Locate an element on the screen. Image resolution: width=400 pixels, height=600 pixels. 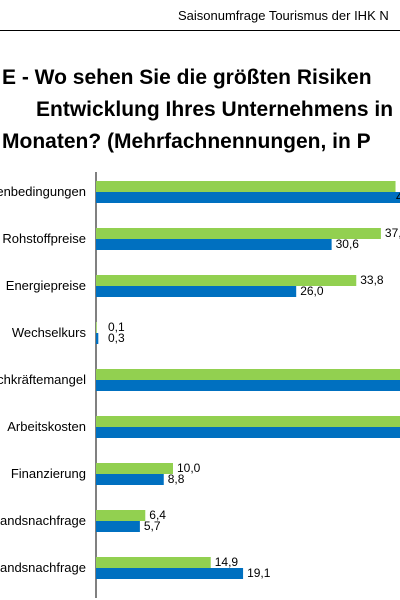
data-label: 8,8 is located at coordinates (176, 479).